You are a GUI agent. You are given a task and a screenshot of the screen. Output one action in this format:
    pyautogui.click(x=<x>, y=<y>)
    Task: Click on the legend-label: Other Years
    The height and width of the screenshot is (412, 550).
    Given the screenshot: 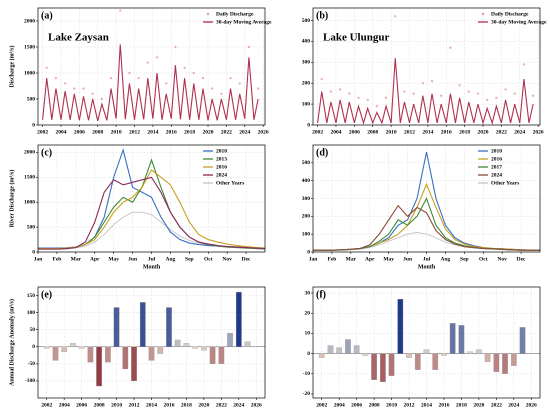 What is the action you would take?
    pyautogui.click(x=505, y=183)
    